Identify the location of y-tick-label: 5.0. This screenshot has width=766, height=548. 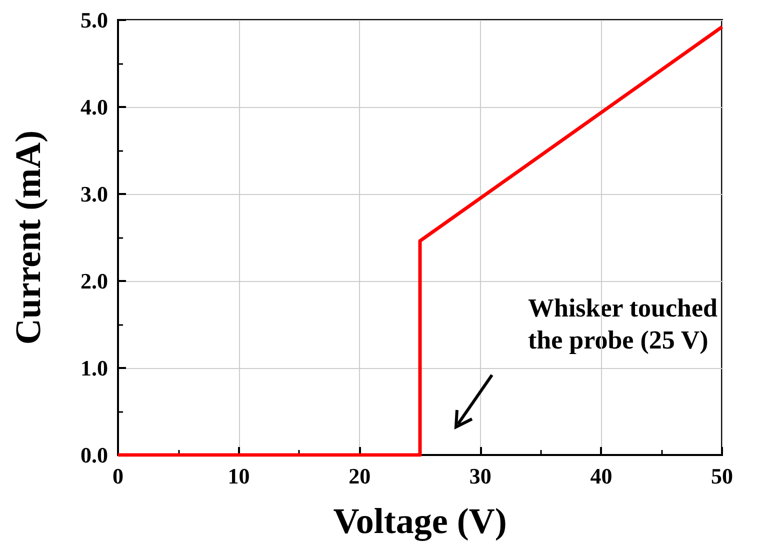
(94, 20).